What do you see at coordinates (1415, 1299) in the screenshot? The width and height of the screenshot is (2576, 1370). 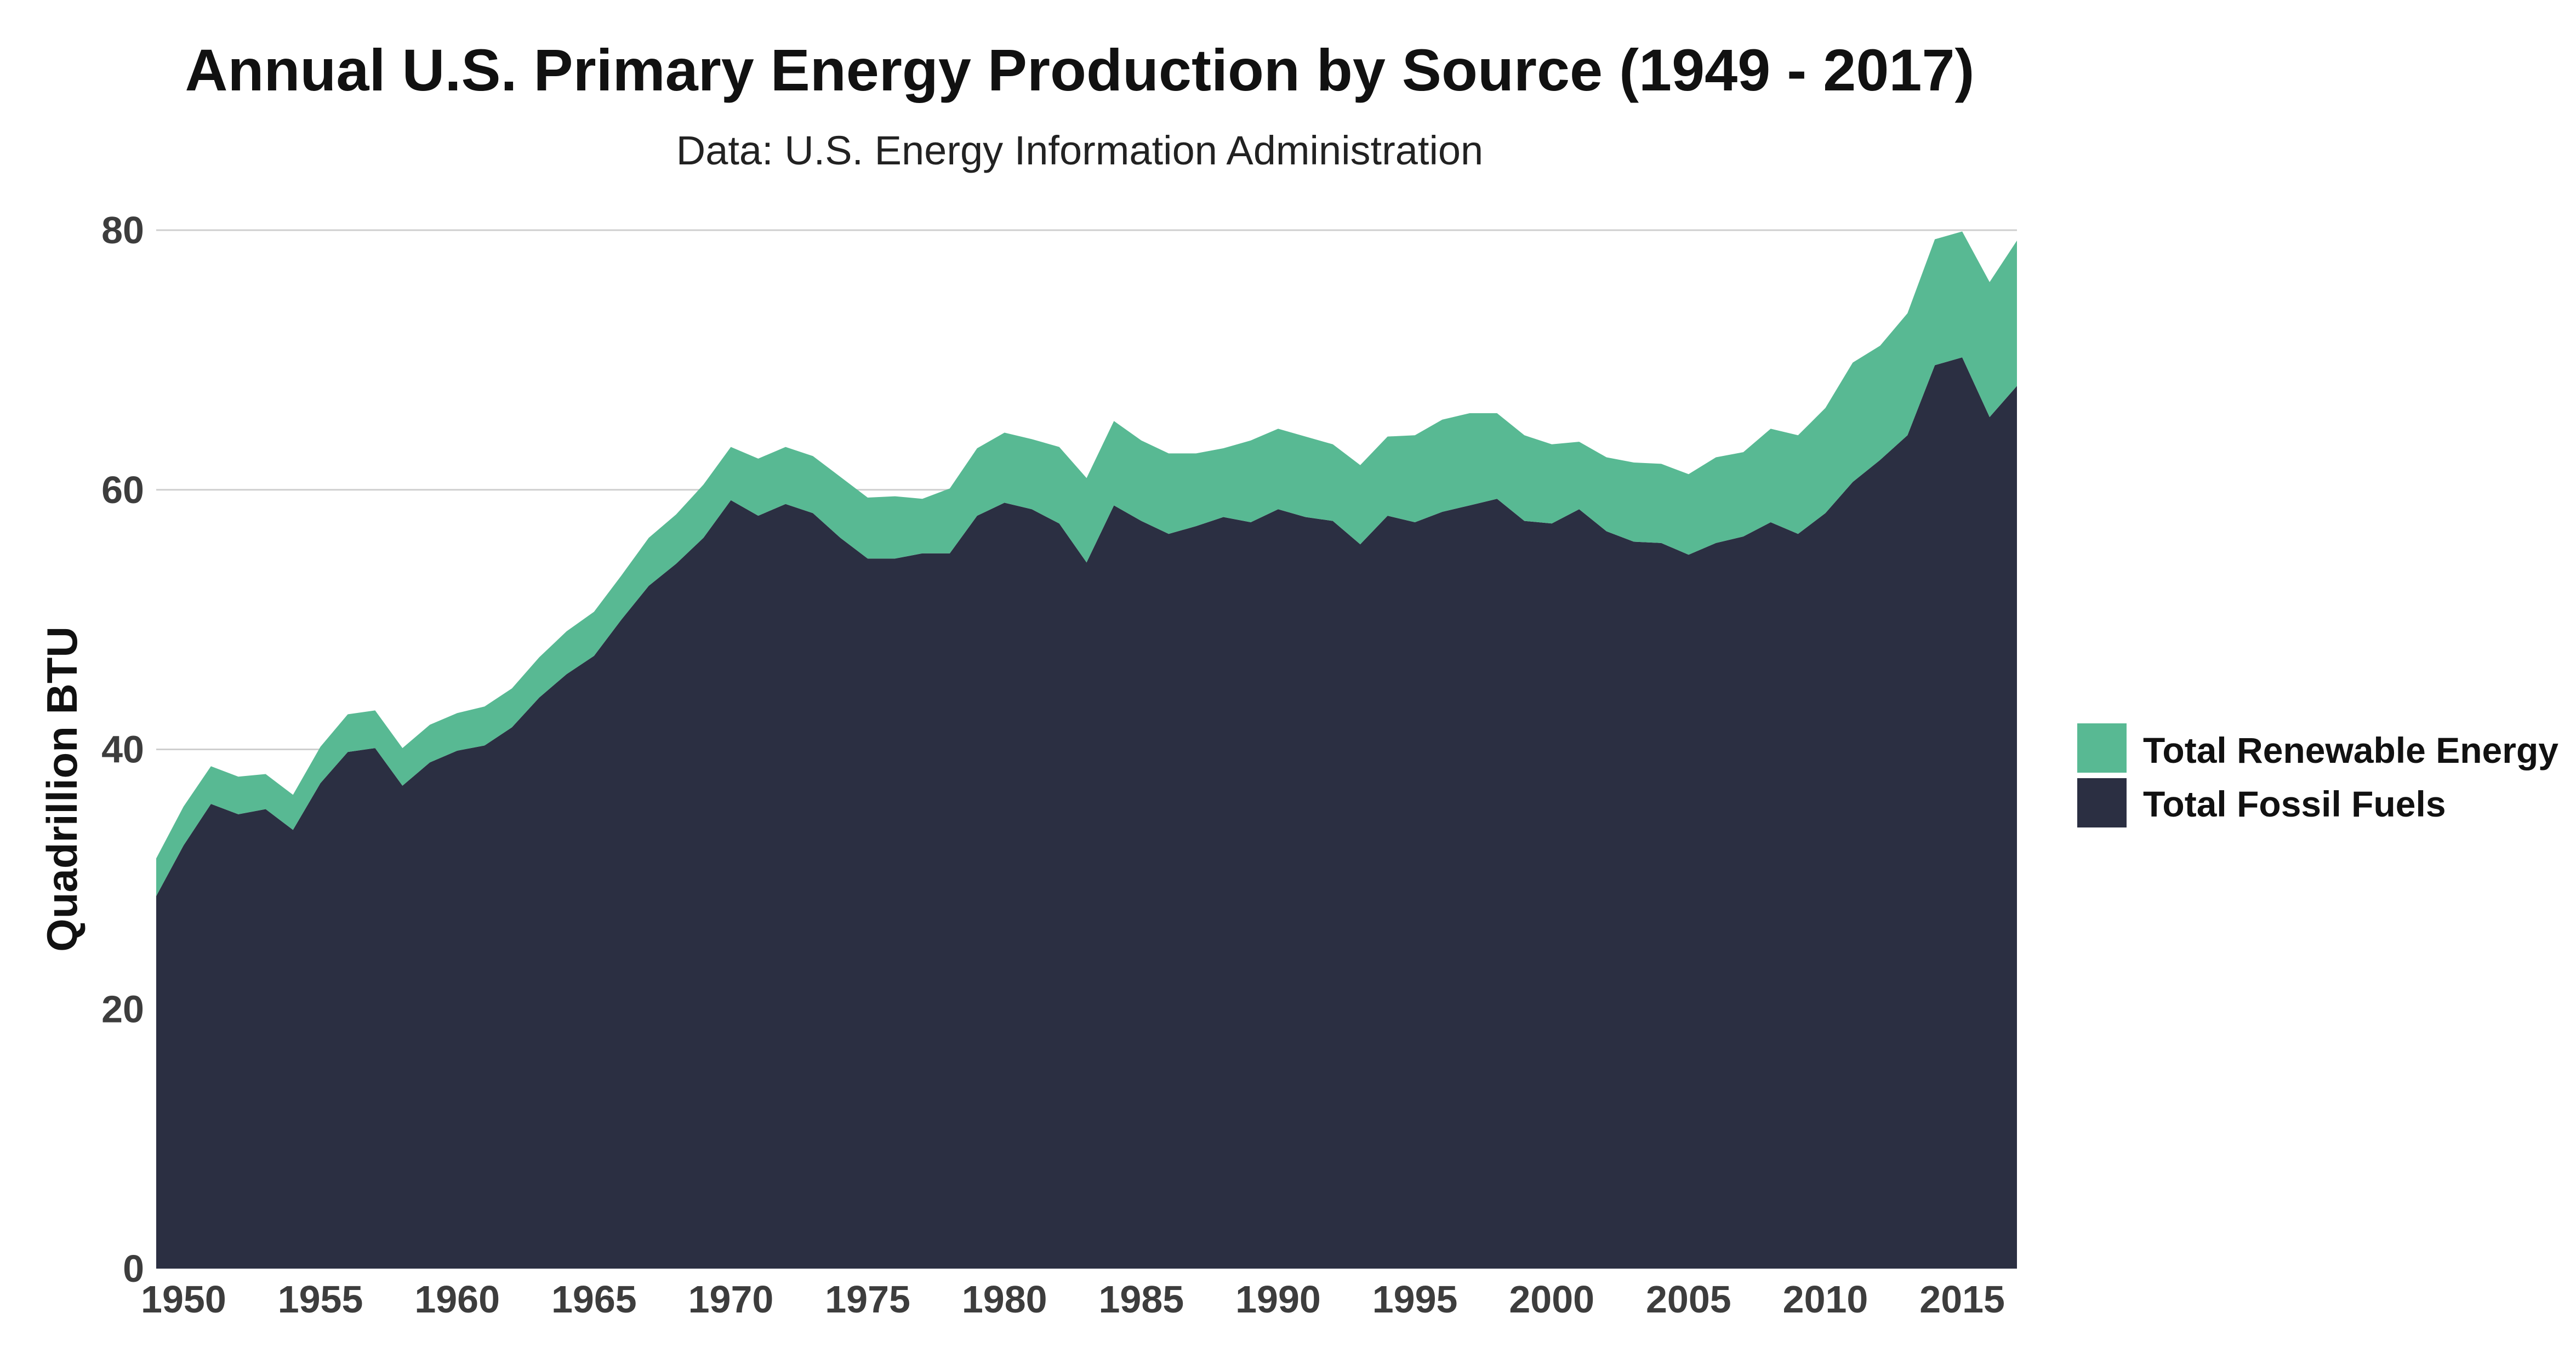 I see `x-tick-label: 1995` at bounding box center [1415, 1299].